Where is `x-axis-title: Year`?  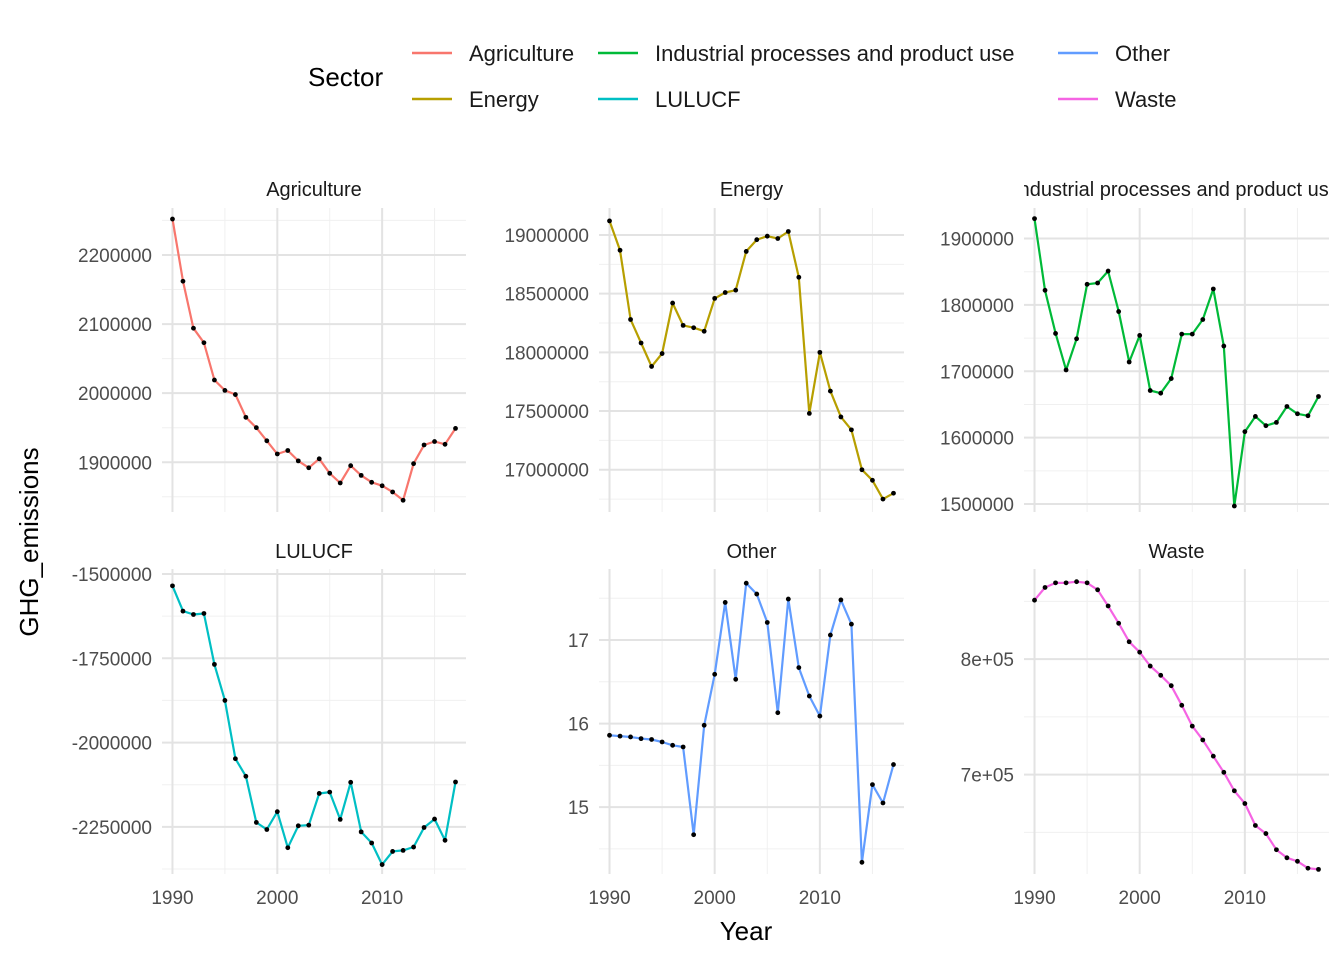
x-axis-title: Year is located at coordinates (746, 931).